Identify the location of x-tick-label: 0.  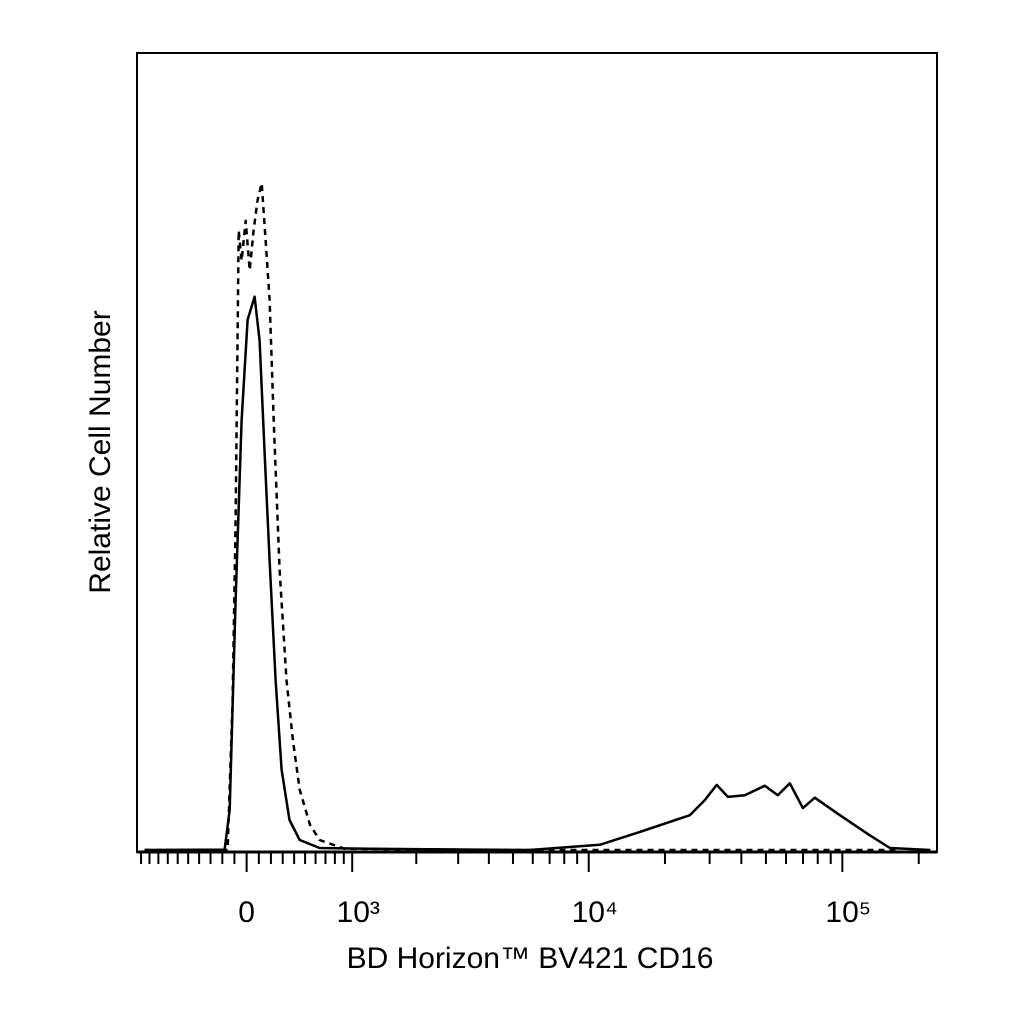
(246, 912).